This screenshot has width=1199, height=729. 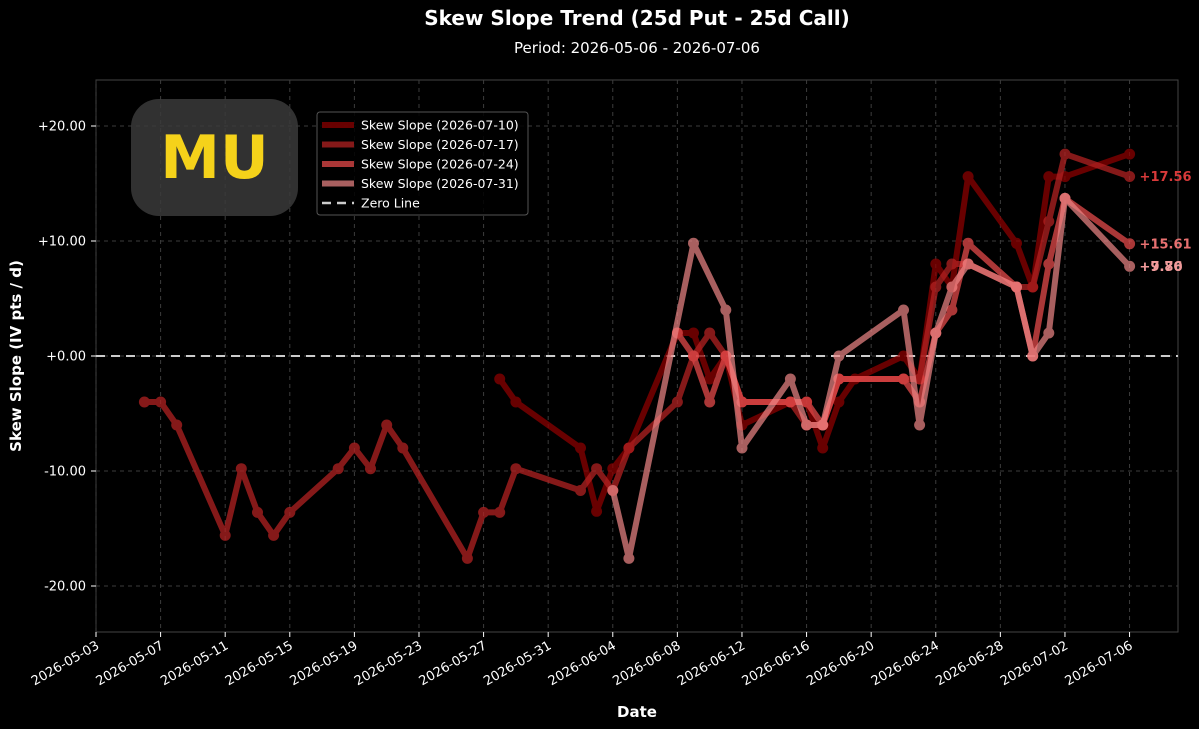 I want to click on legend-item: Zero Line, so click(x=371, y=203).